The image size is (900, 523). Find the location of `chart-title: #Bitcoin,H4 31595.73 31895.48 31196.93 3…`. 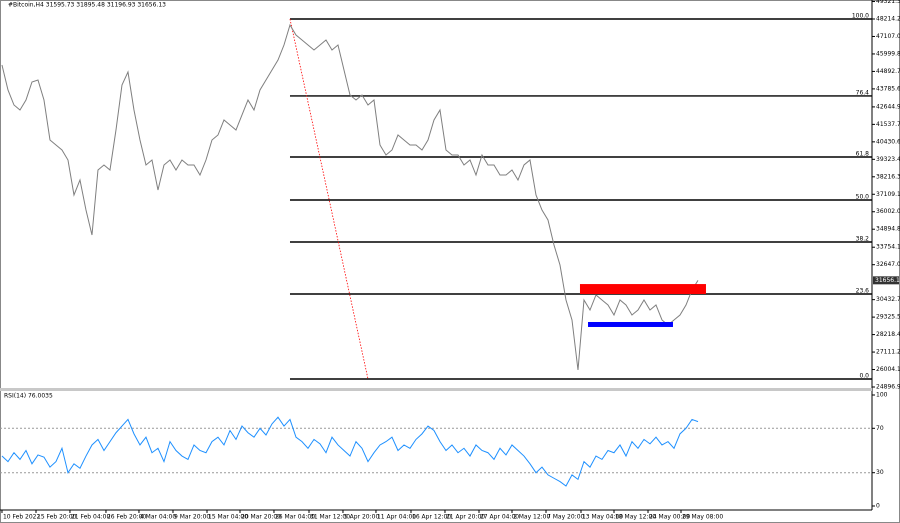

chart-title: #Bitcoin,H4 31595.73 31895.48 31196.93 3… is located at coordinates (87, 5).